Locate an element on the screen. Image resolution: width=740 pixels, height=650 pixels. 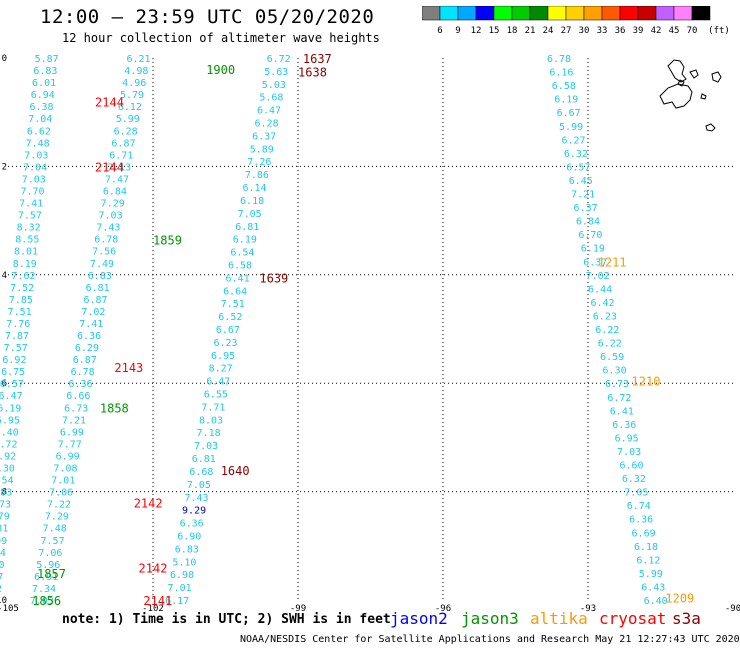
swh-value: 6.99 is located at coordinates (3, 541).